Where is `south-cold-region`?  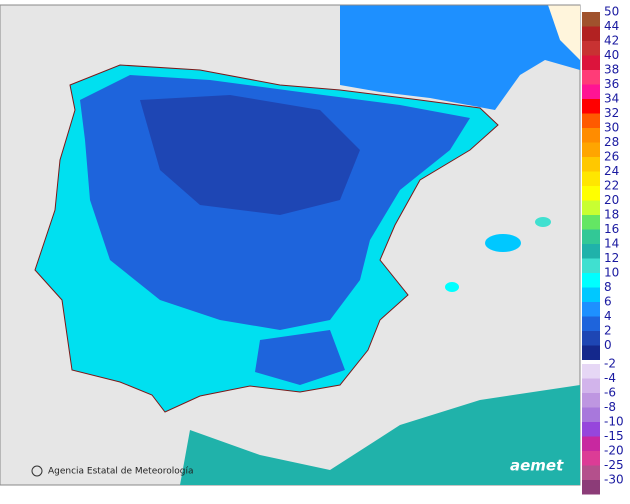 south-cold-region is located at coordinates (300, 357).